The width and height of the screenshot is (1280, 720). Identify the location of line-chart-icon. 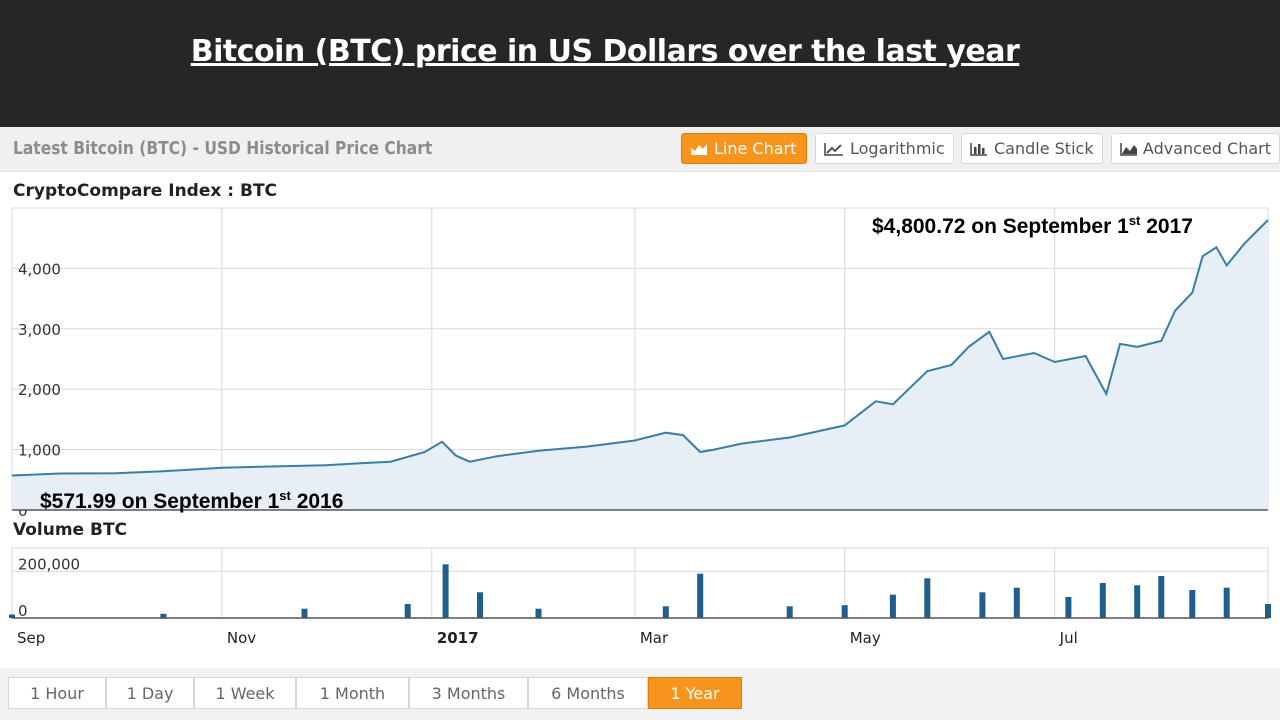
(833, 149).